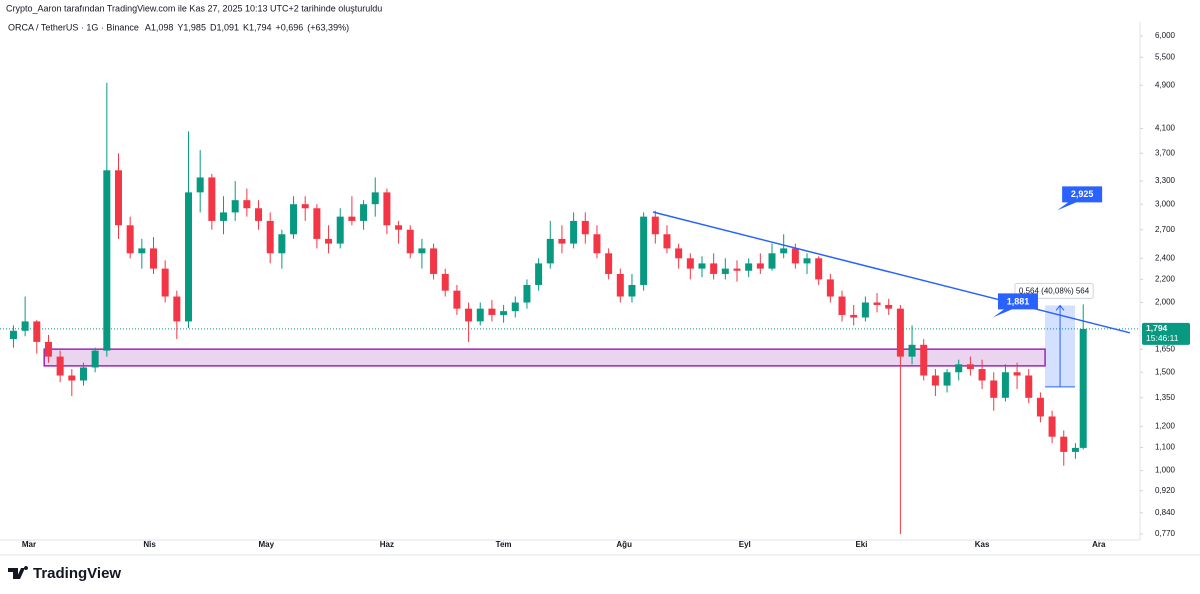  What do you see at coordinates (1165, 203) in the screenshot?
I see `y-tick-label: 3,000` at bounding box center [1165, 203].